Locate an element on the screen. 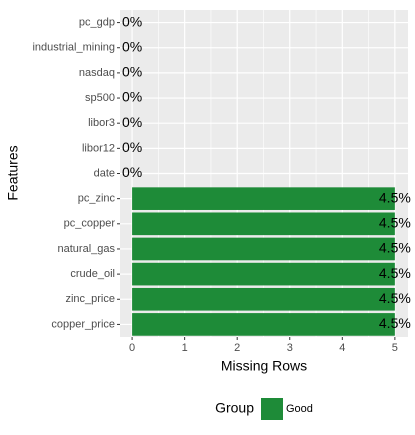 The image size is (415, 435). y-tick-label: pc_zinc is located at coordinates (97, 199).